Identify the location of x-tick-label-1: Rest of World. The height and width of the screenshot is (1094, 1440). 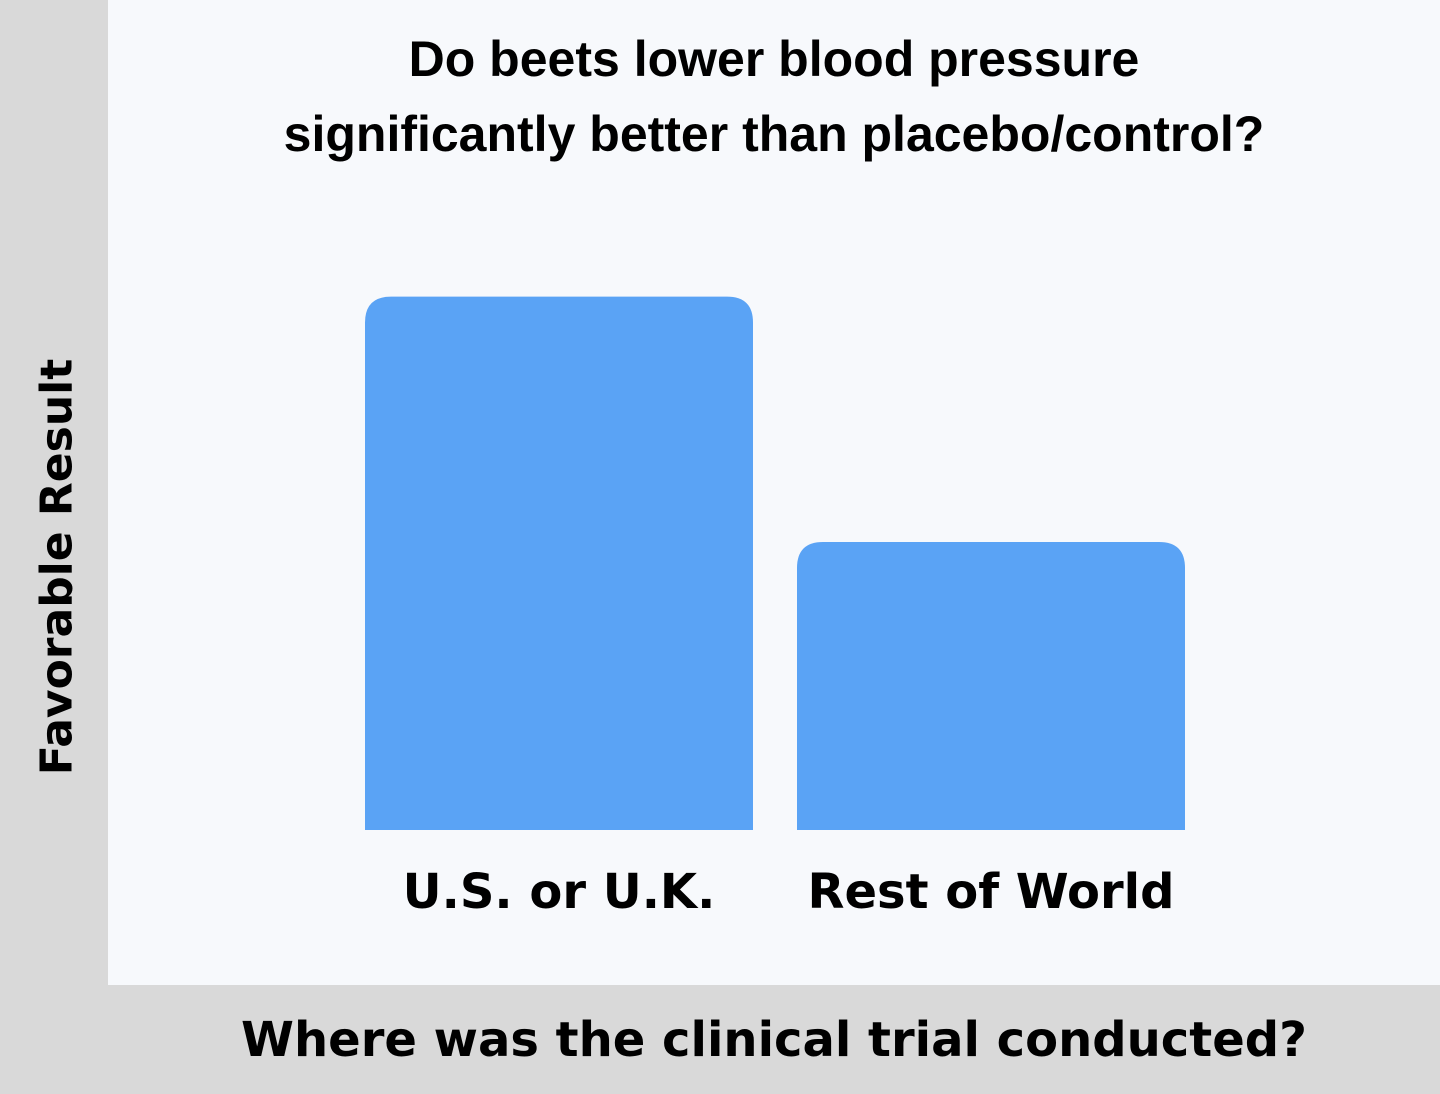
(990, 892).